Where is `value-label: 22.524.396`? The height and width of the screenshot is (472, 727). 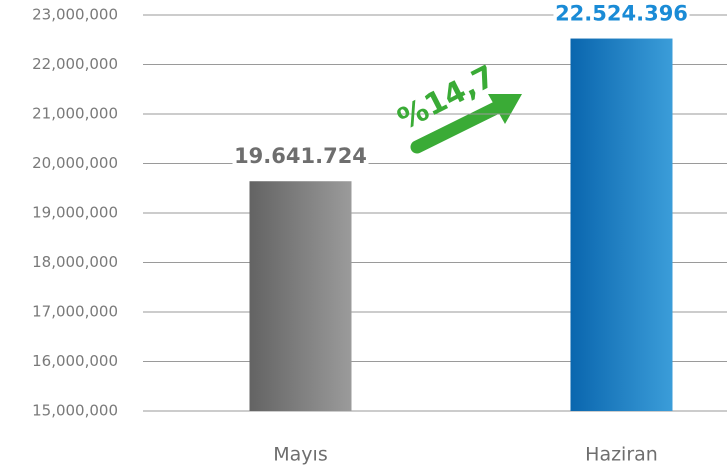
value-label: 22.524.396 is located at coordinates (621, 14).